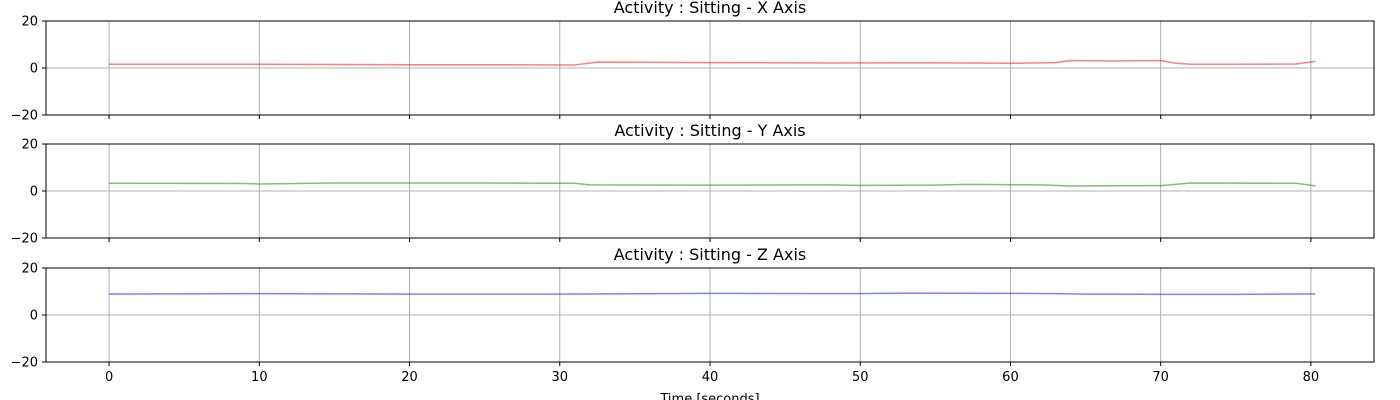 Image resolution: width=1400 pixels, height=400 pixels. I want to click on x-tick-label: 10, so click(259, 377).